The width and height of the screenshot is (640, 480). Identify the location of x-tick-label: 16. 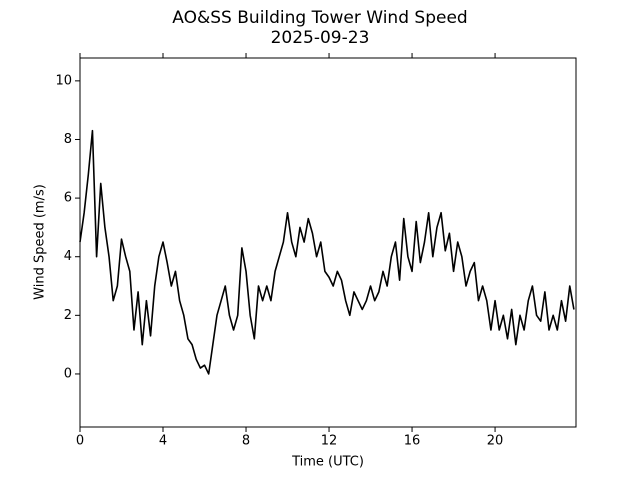
(412, 441).